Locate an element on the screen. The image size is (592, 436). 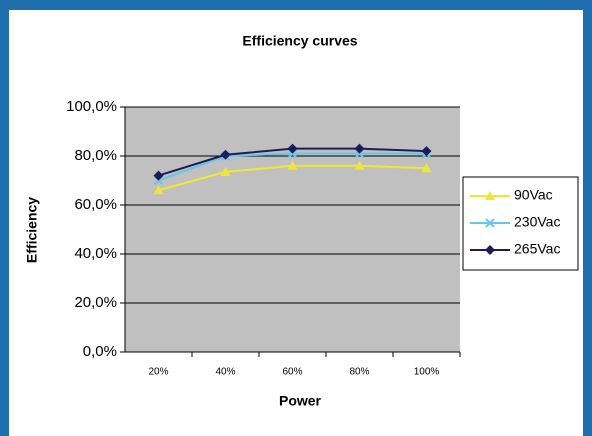
x-tick-label: 100% is located at coordinates (427, 372).